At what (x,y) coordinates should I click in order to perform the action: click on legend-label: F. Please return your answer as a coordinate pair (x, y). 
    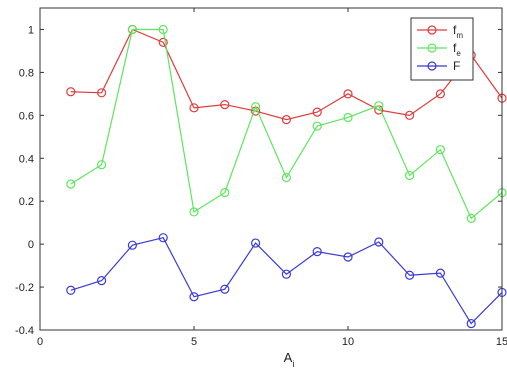
    Looking at the image, I should click on (456, 66).